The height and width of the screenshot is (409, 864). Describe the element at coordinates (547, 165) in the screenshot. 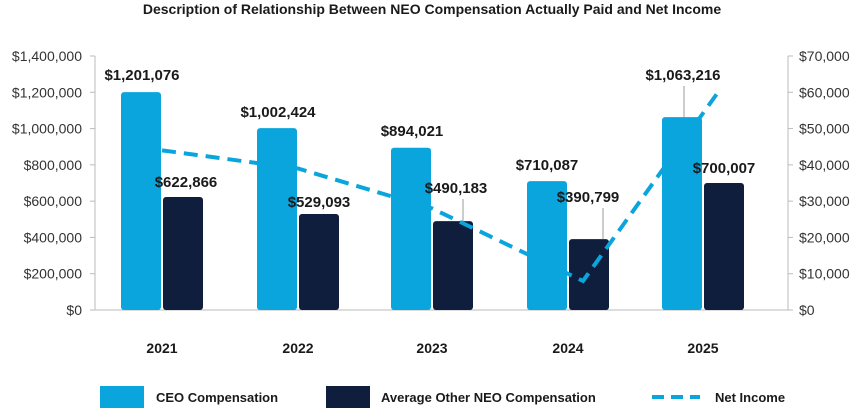

I see `data-label-ceo-2024: $710,087` at that location.